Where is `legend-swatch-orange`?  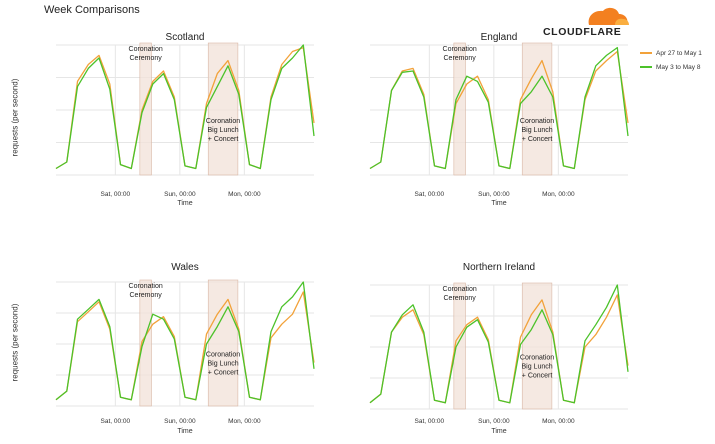 legend-swatch-orange is located at coordinates (646, 53).